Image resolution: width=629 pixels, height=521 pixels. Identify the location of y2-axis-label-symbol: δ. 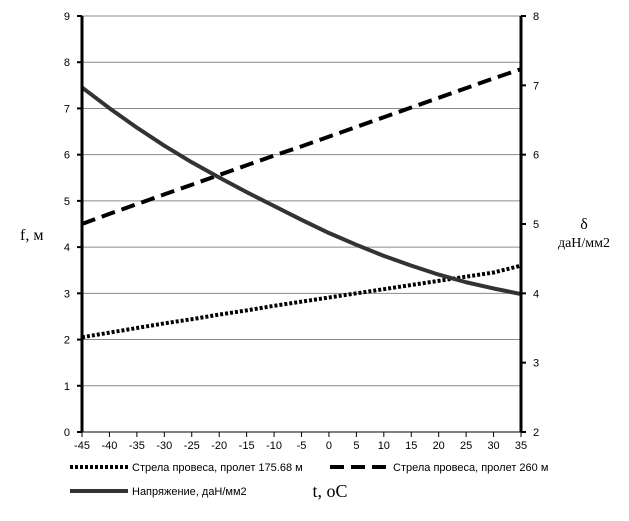
(584, 224).